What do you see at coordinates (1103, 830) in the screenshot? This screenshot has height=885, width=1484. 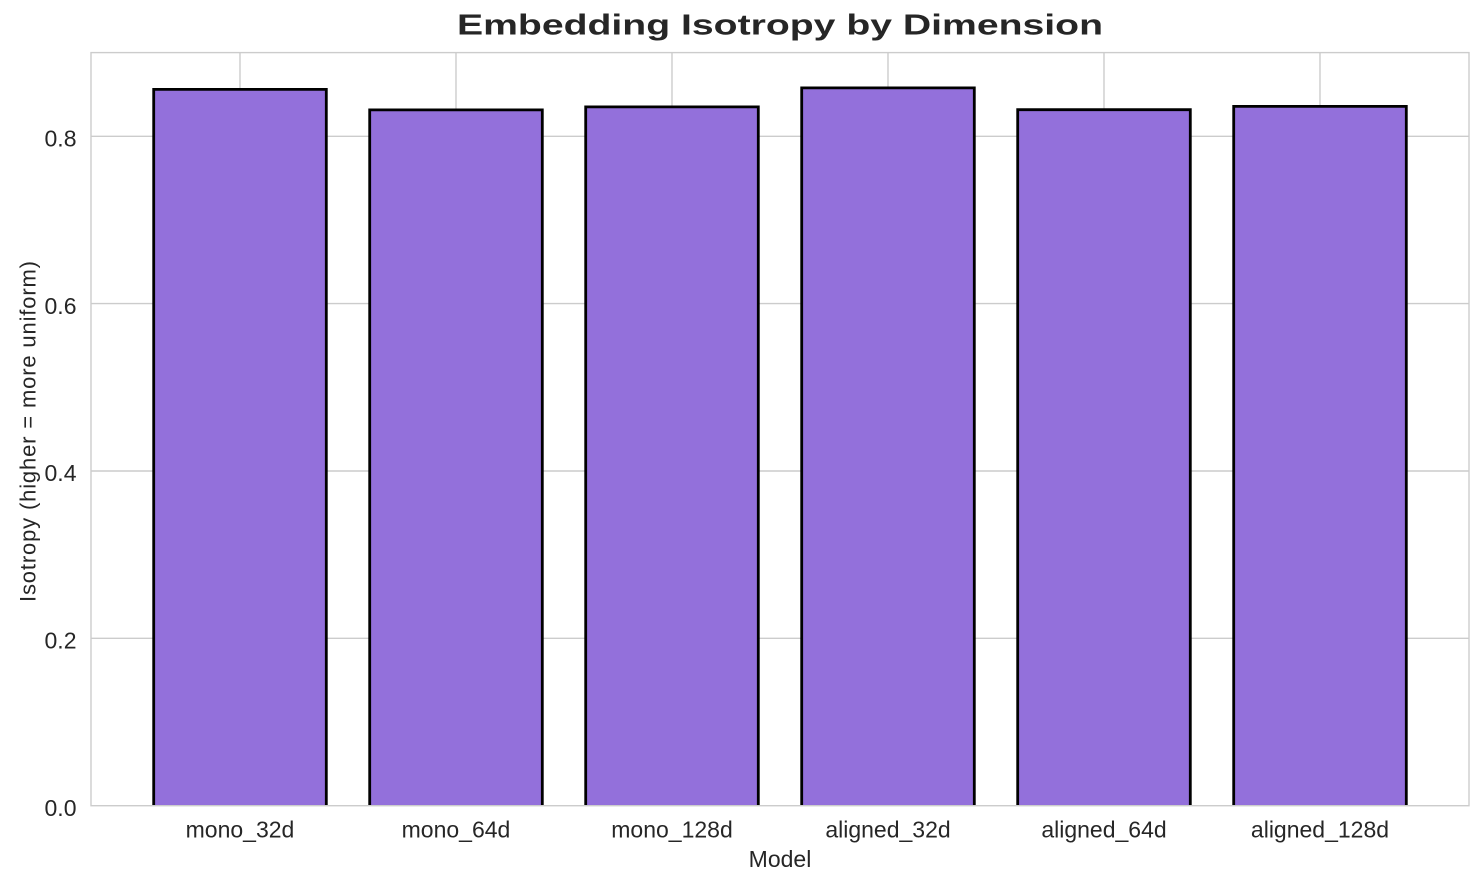 I see `svg-text: aligned_64d` at bounding box center [1103, 830].